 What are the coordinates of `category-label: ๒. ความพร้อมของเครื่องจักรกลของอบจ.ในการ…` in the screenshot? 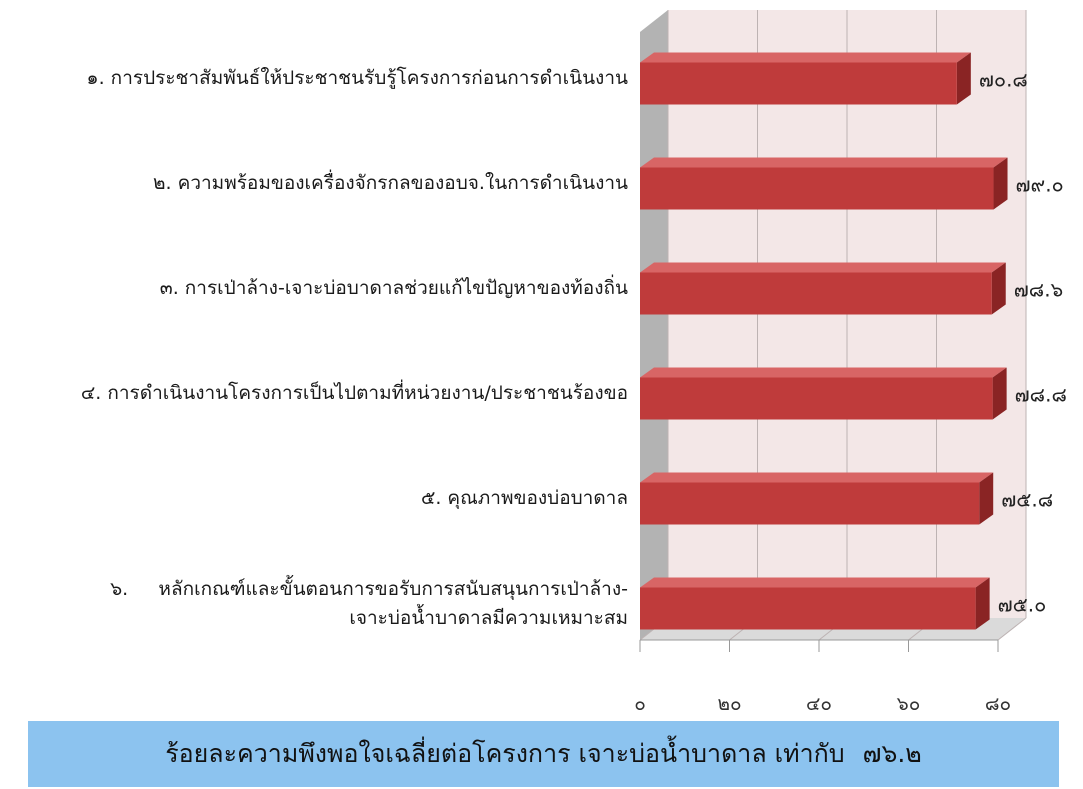 It's located at (390, 183).